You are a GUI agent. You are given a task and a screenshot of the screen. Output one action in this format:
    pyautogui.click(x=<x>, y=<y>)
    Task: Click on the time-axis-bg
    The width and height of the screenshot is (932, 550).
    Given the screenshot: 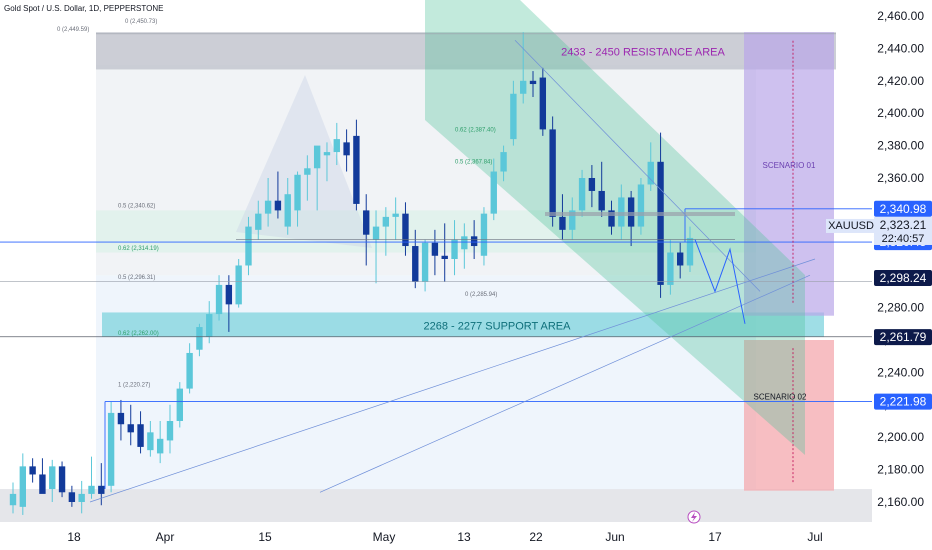 What is the action you would take?
    pyautogui.click(x=436, y=538)
    